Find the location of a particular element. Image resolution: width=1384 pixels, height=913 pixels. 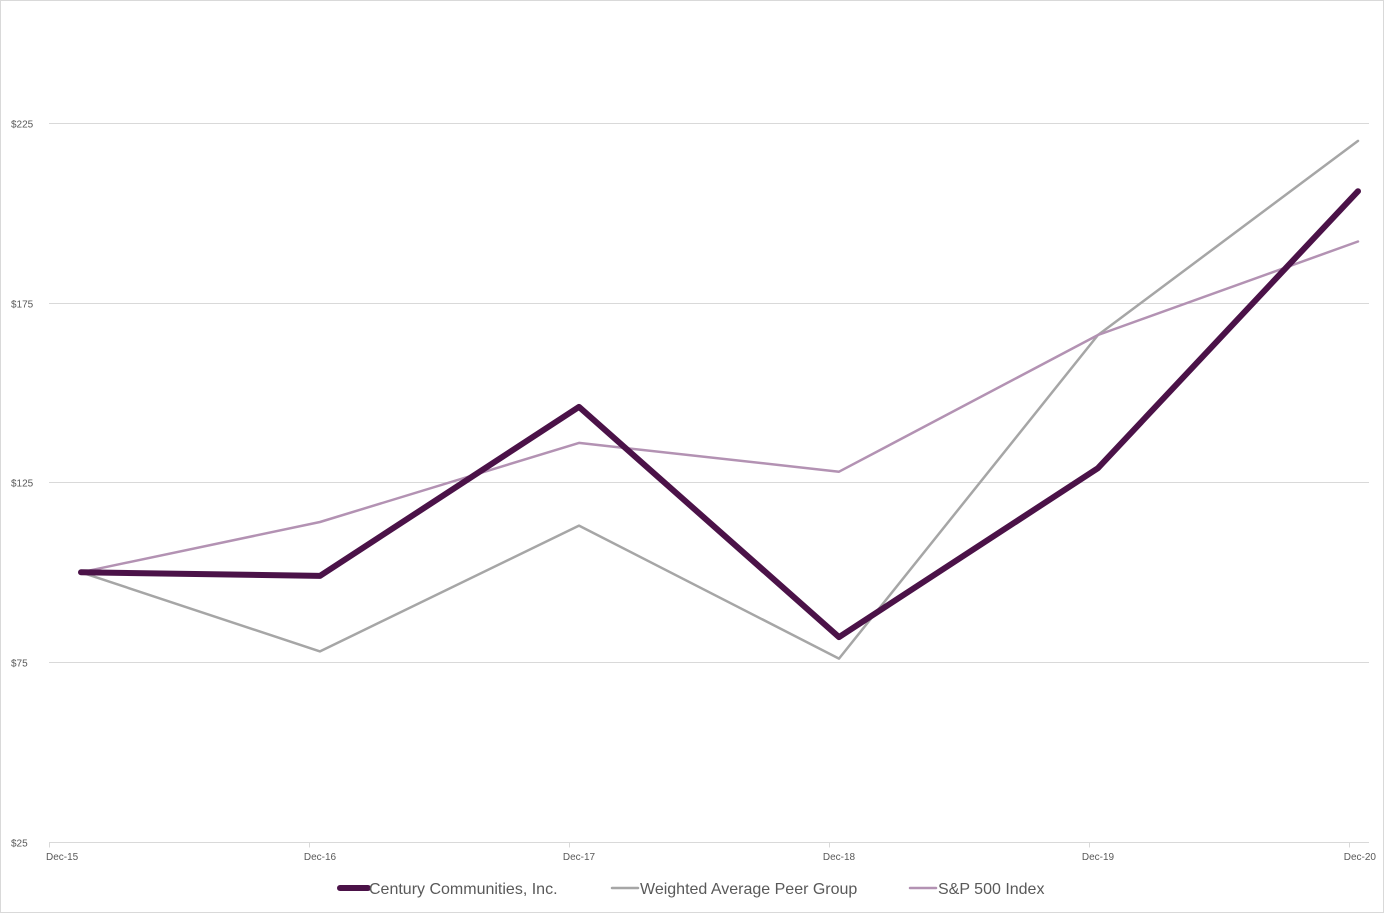

y-tick-label: $175 is located at coordinates (22, 305).